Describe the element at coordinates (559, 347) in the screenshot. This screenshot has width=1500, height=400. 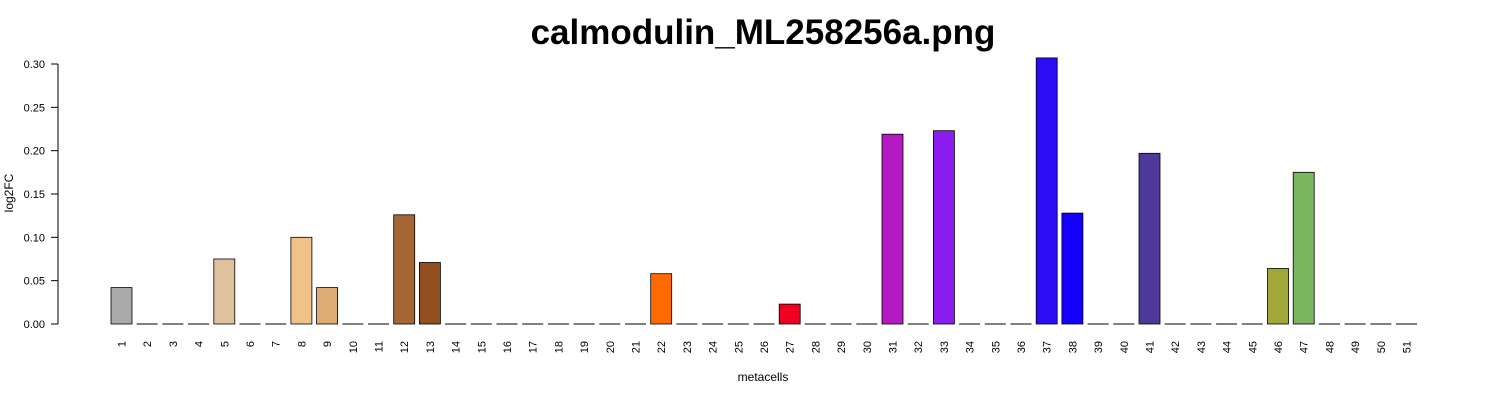
I see `x-tick-label: 18` at that location.